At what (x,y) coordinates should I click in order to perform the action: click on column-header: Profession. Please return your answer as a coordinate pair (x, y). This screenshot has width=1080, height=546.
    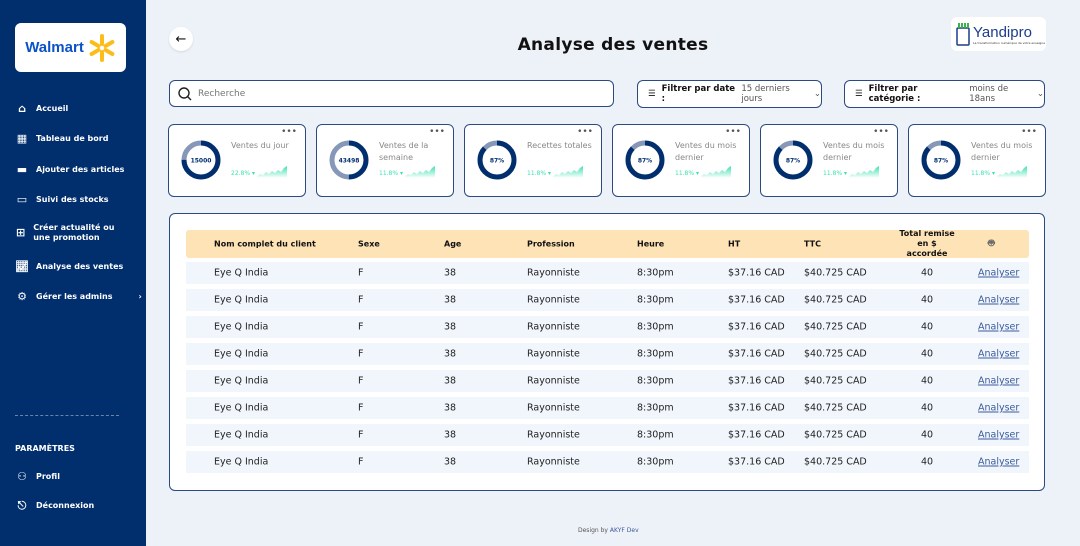
    Looking at the image, I should click on (551, 244).